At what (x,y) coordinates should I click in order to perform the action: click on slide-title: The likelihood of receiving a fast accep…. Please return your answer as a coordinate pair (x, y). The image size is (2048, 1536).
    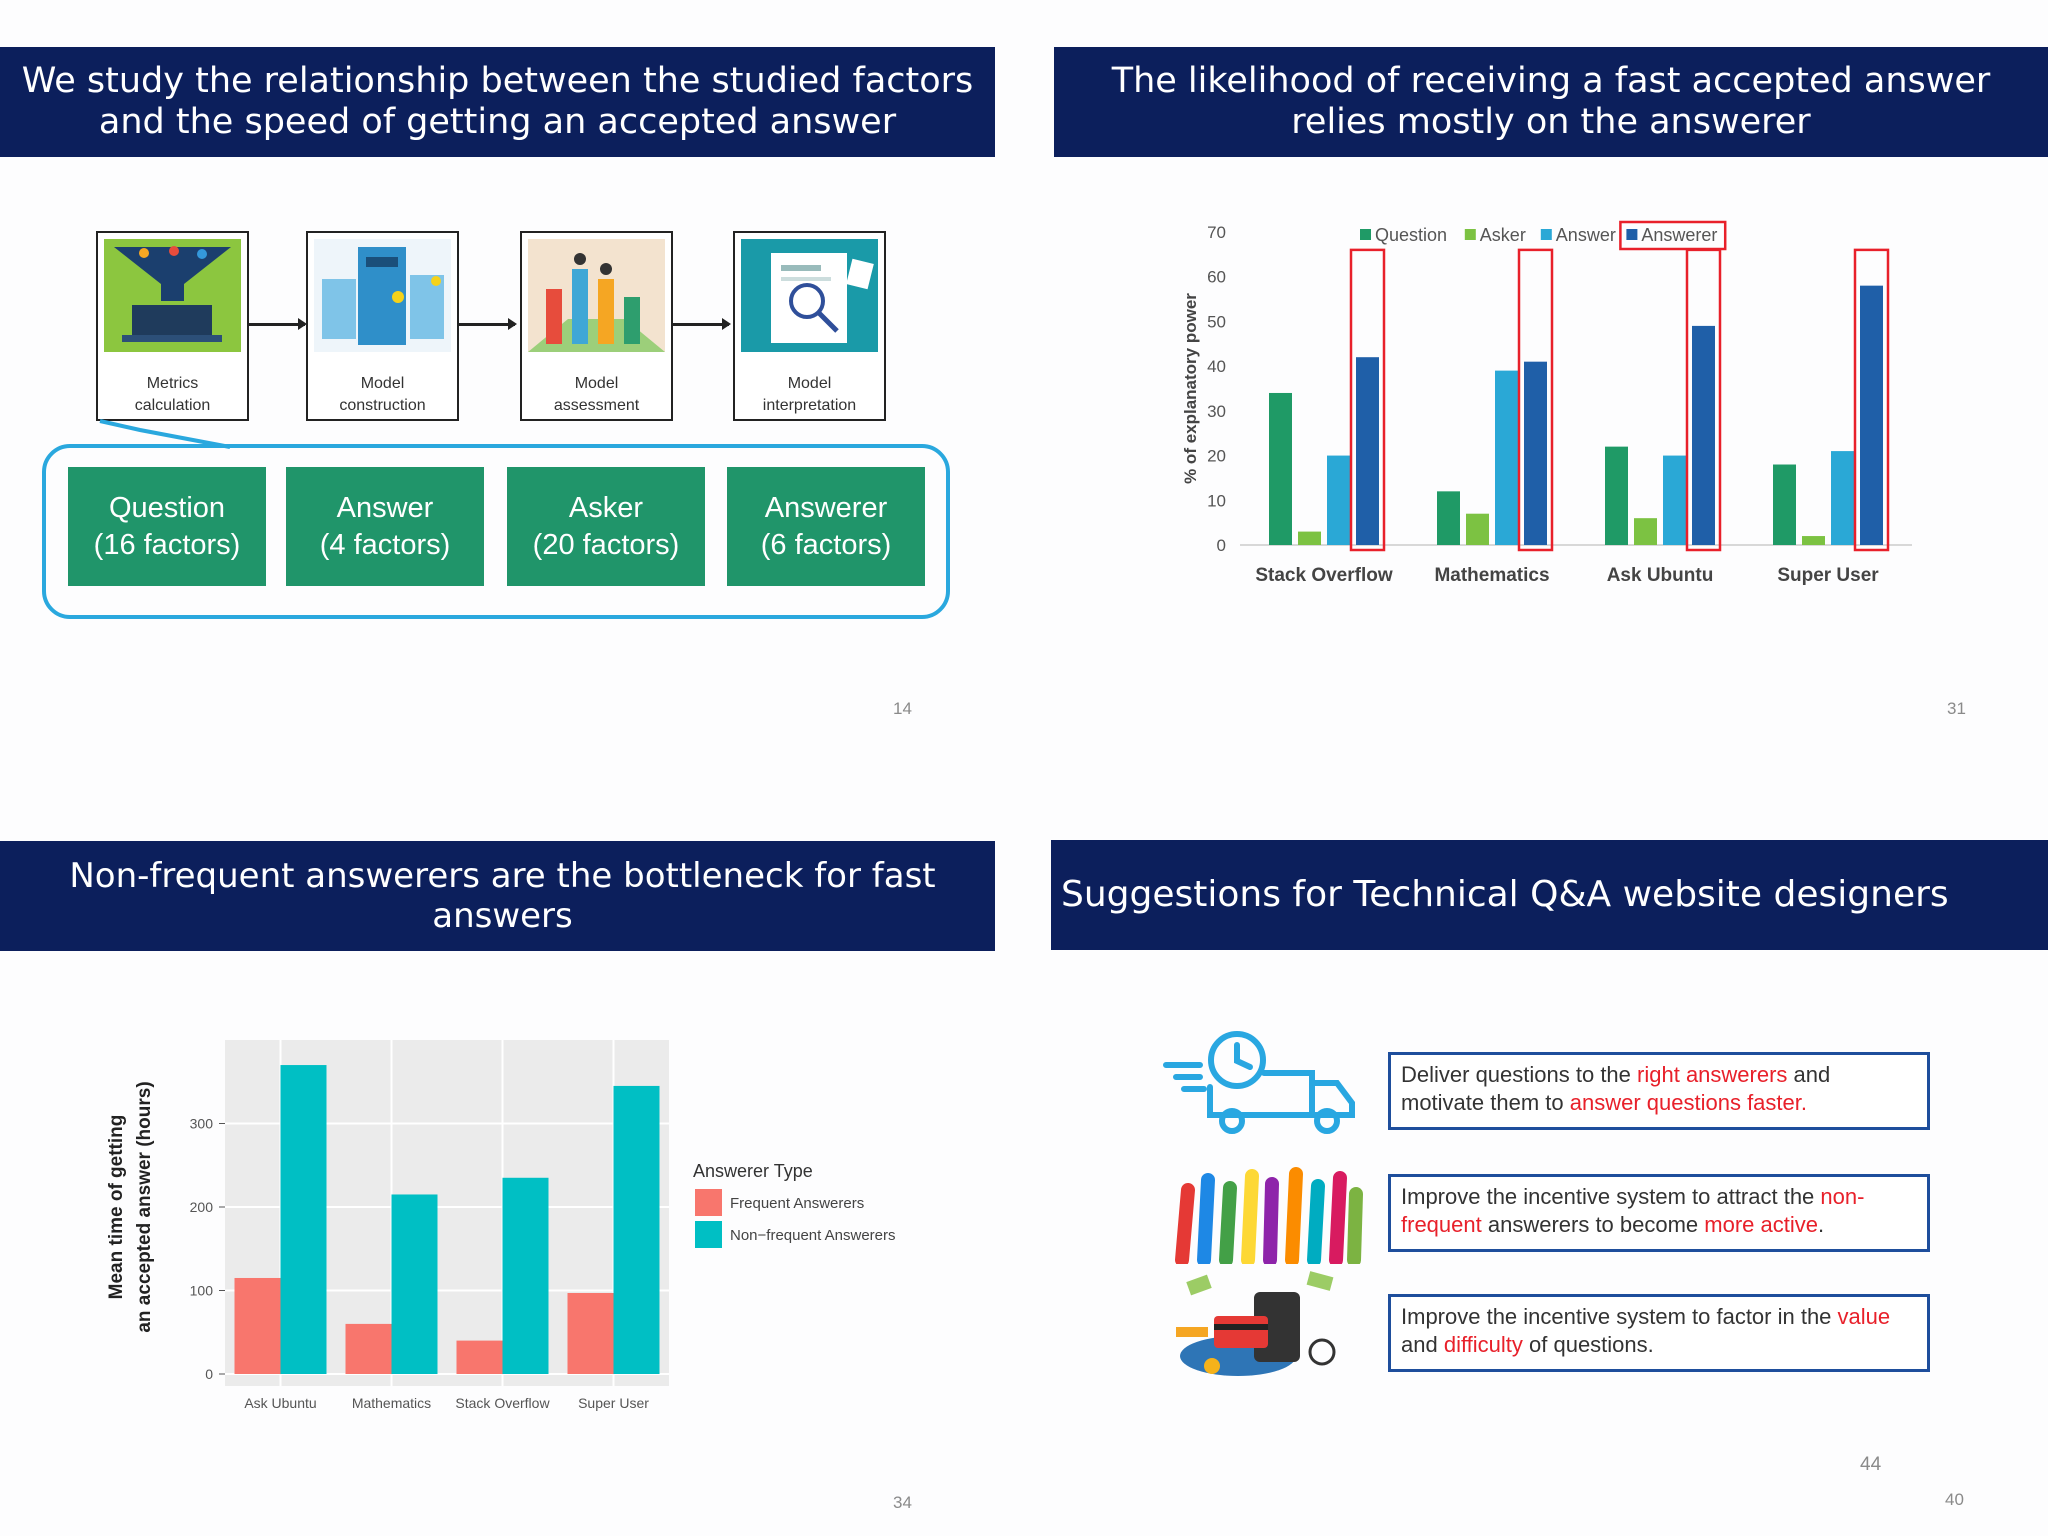
    Looking at the image, I should click on (1551, 102).